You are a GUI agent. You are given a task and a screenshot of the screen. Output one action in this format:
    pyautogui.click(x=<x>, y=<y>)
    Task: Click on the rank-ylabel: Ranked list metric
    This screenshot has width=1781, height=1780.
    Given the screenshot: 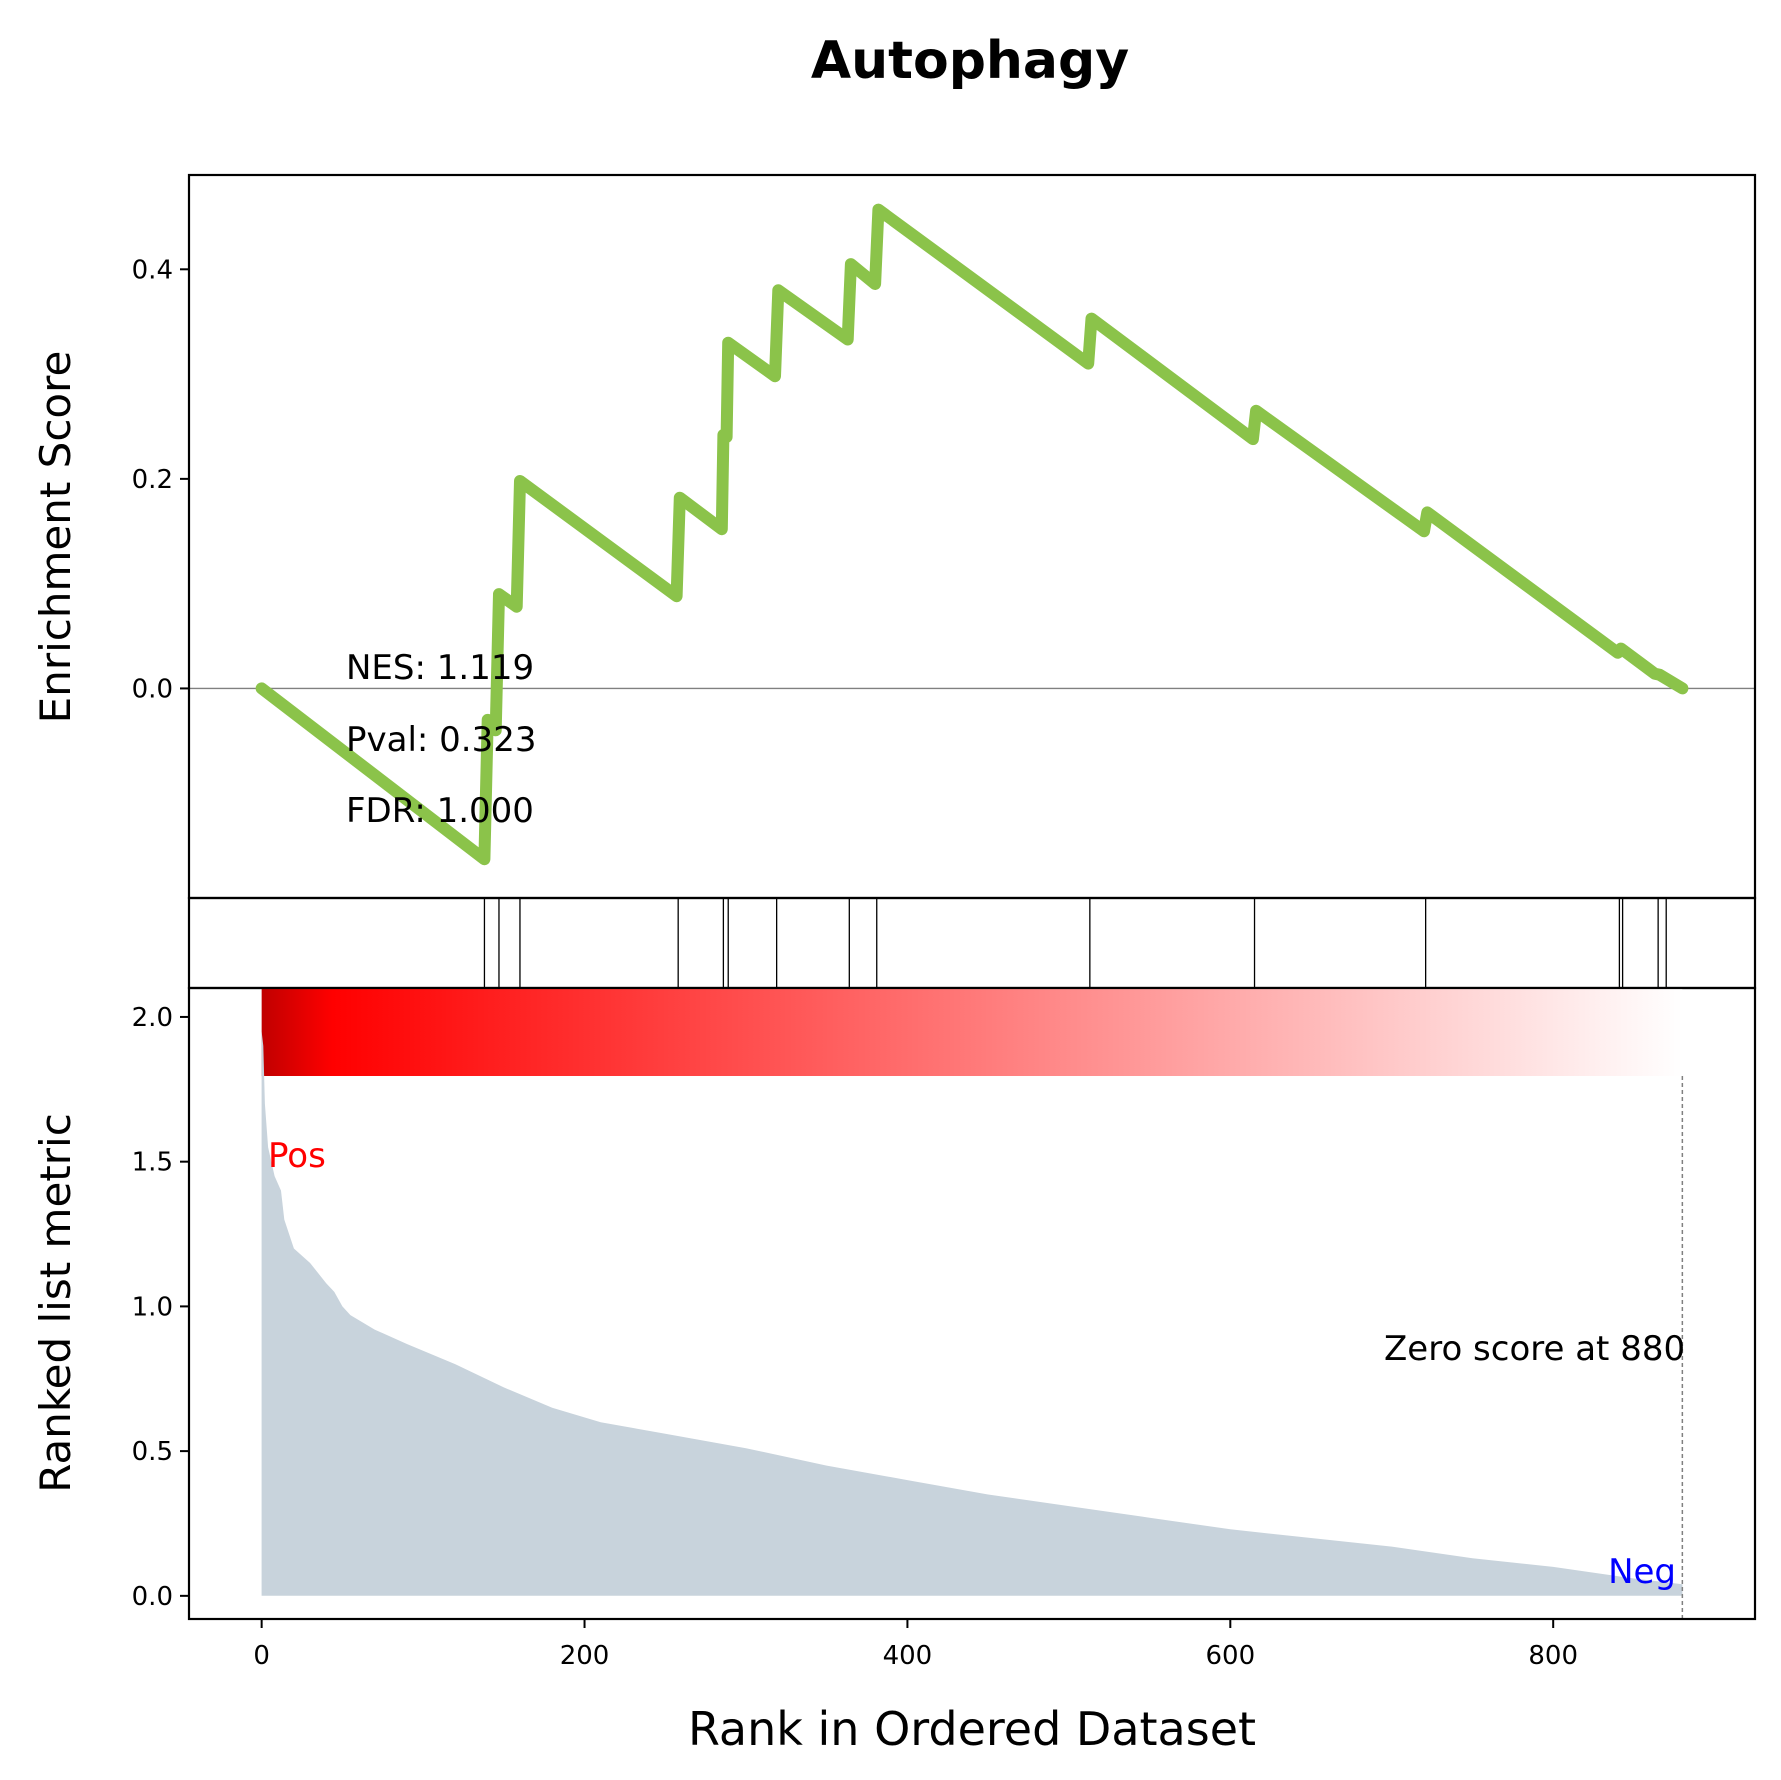 What is the action you would take?
    pyautogui.click(x=55, y=1303)
    